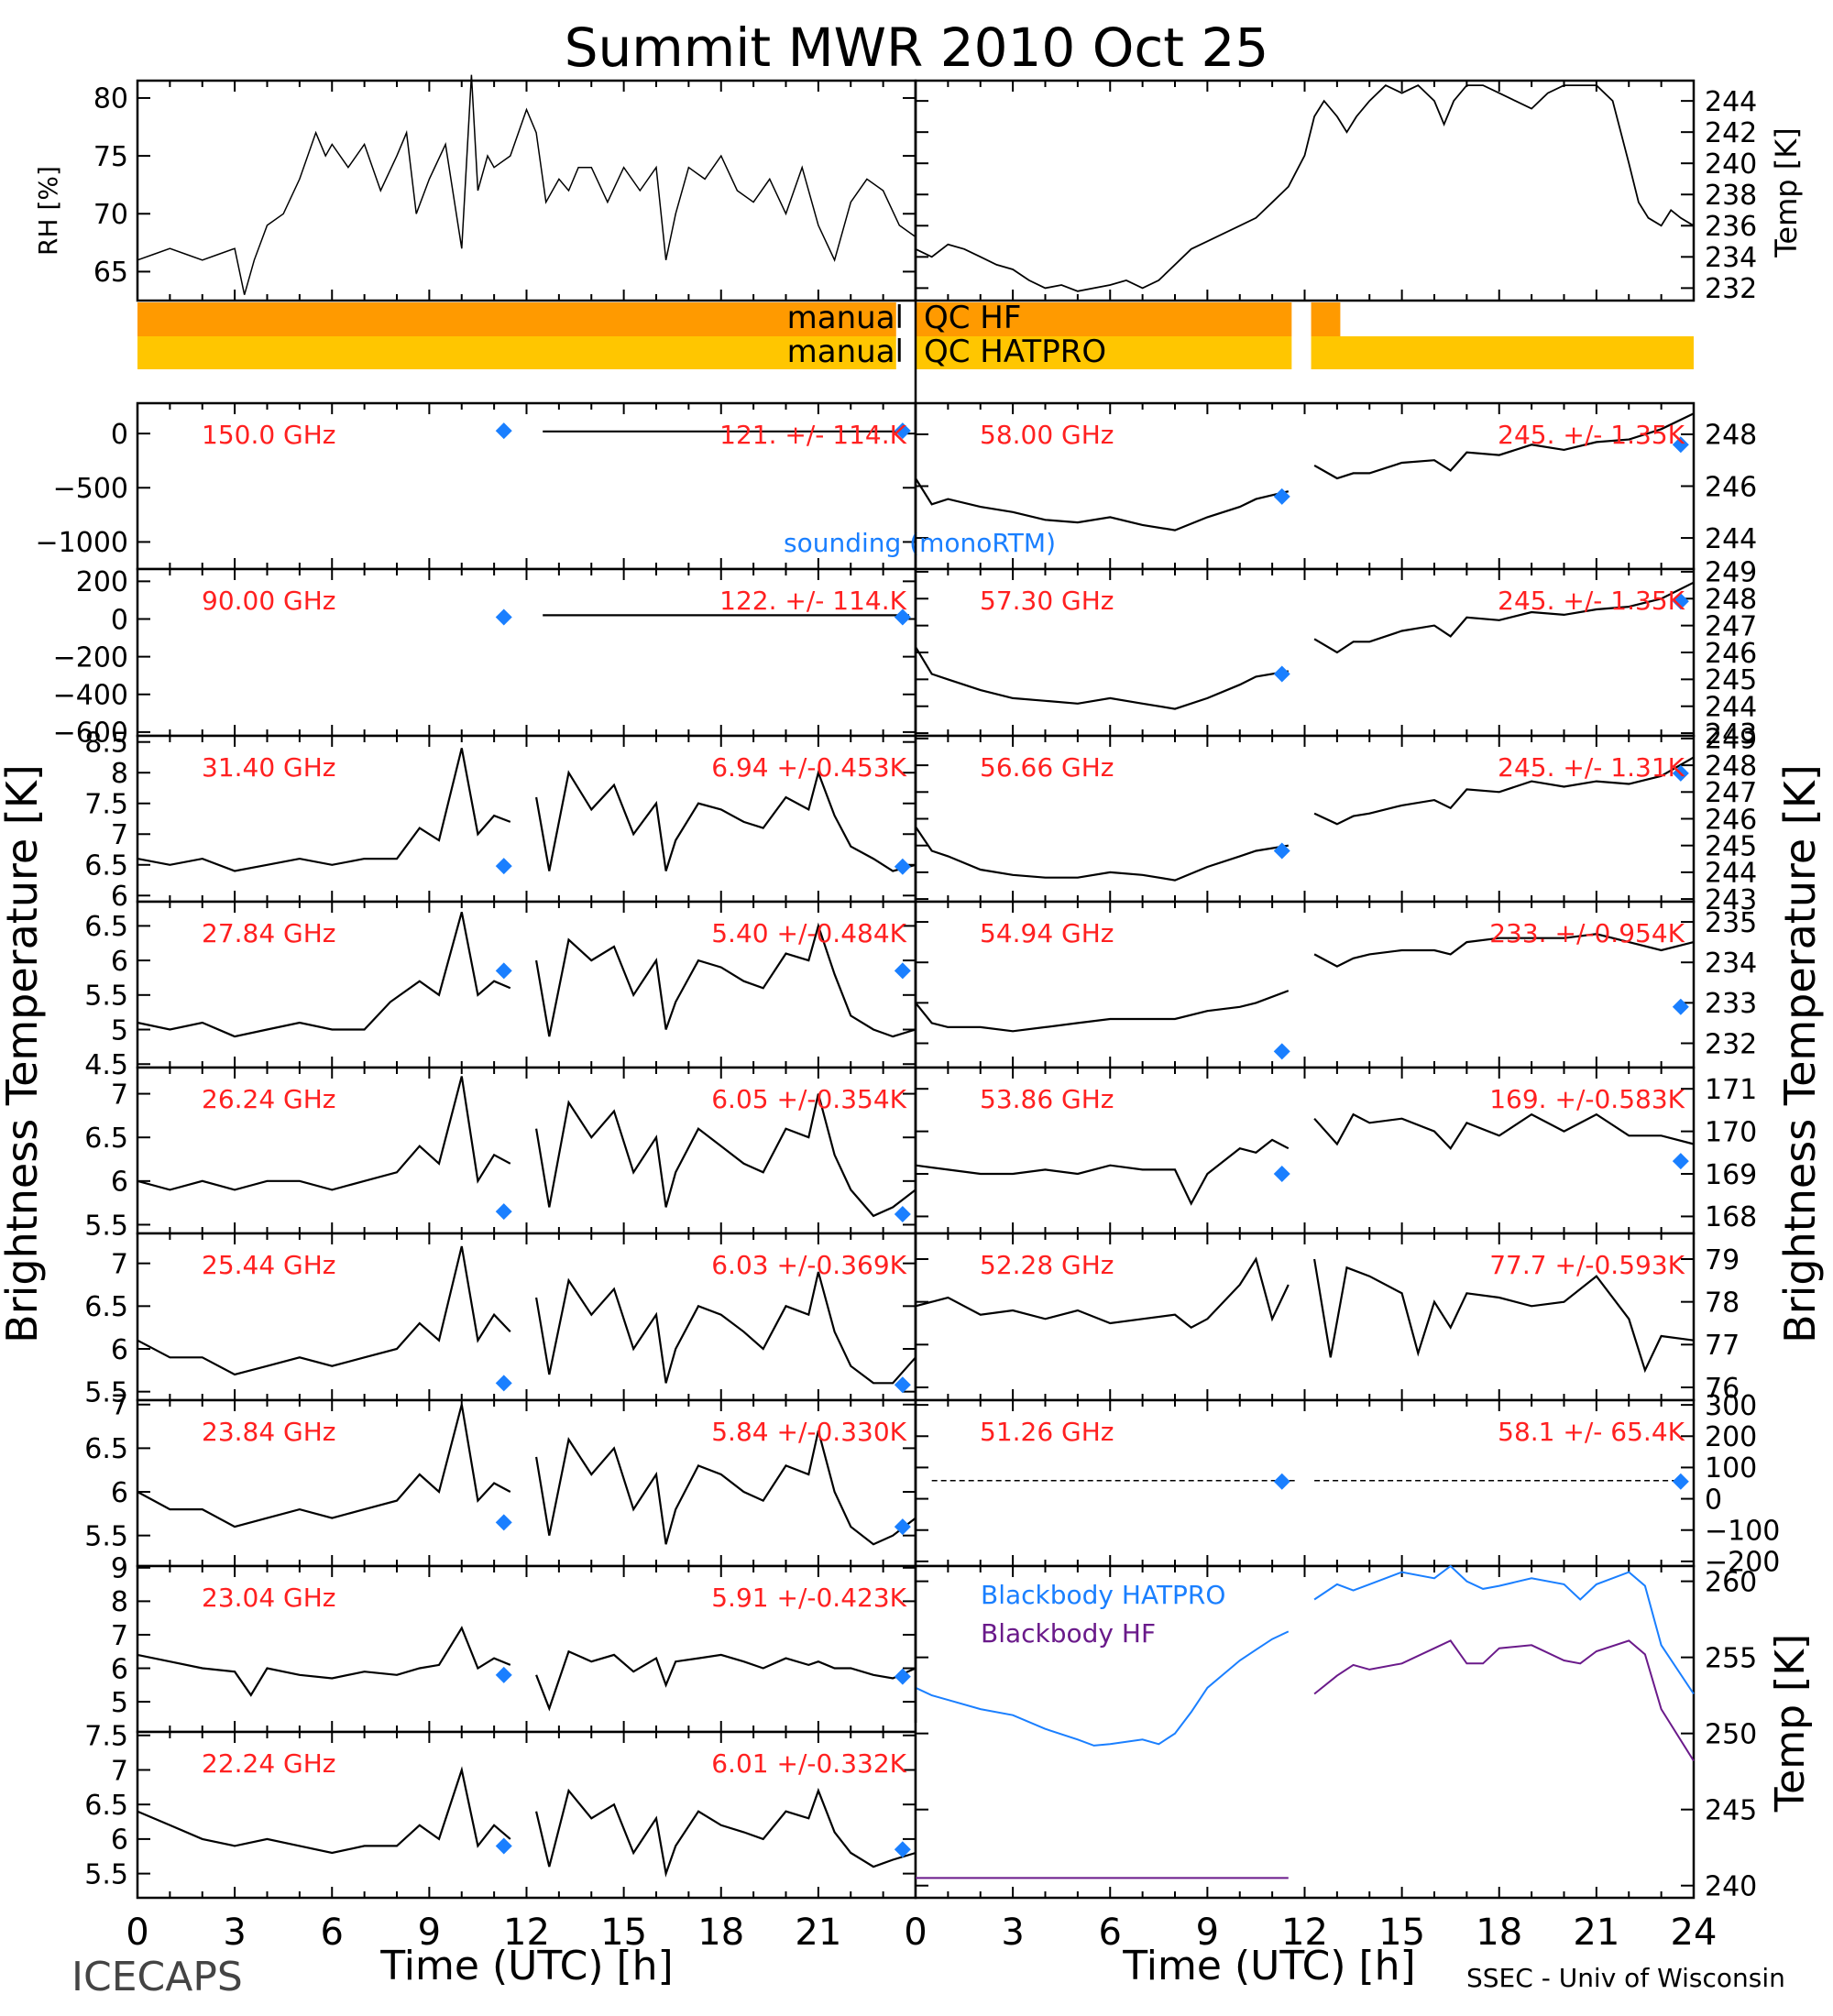 Image resolution: width=1833 pixels, height=2016 pixels. I want to click on frequency-label: 52.28 GHz, so click(1047, 1265).